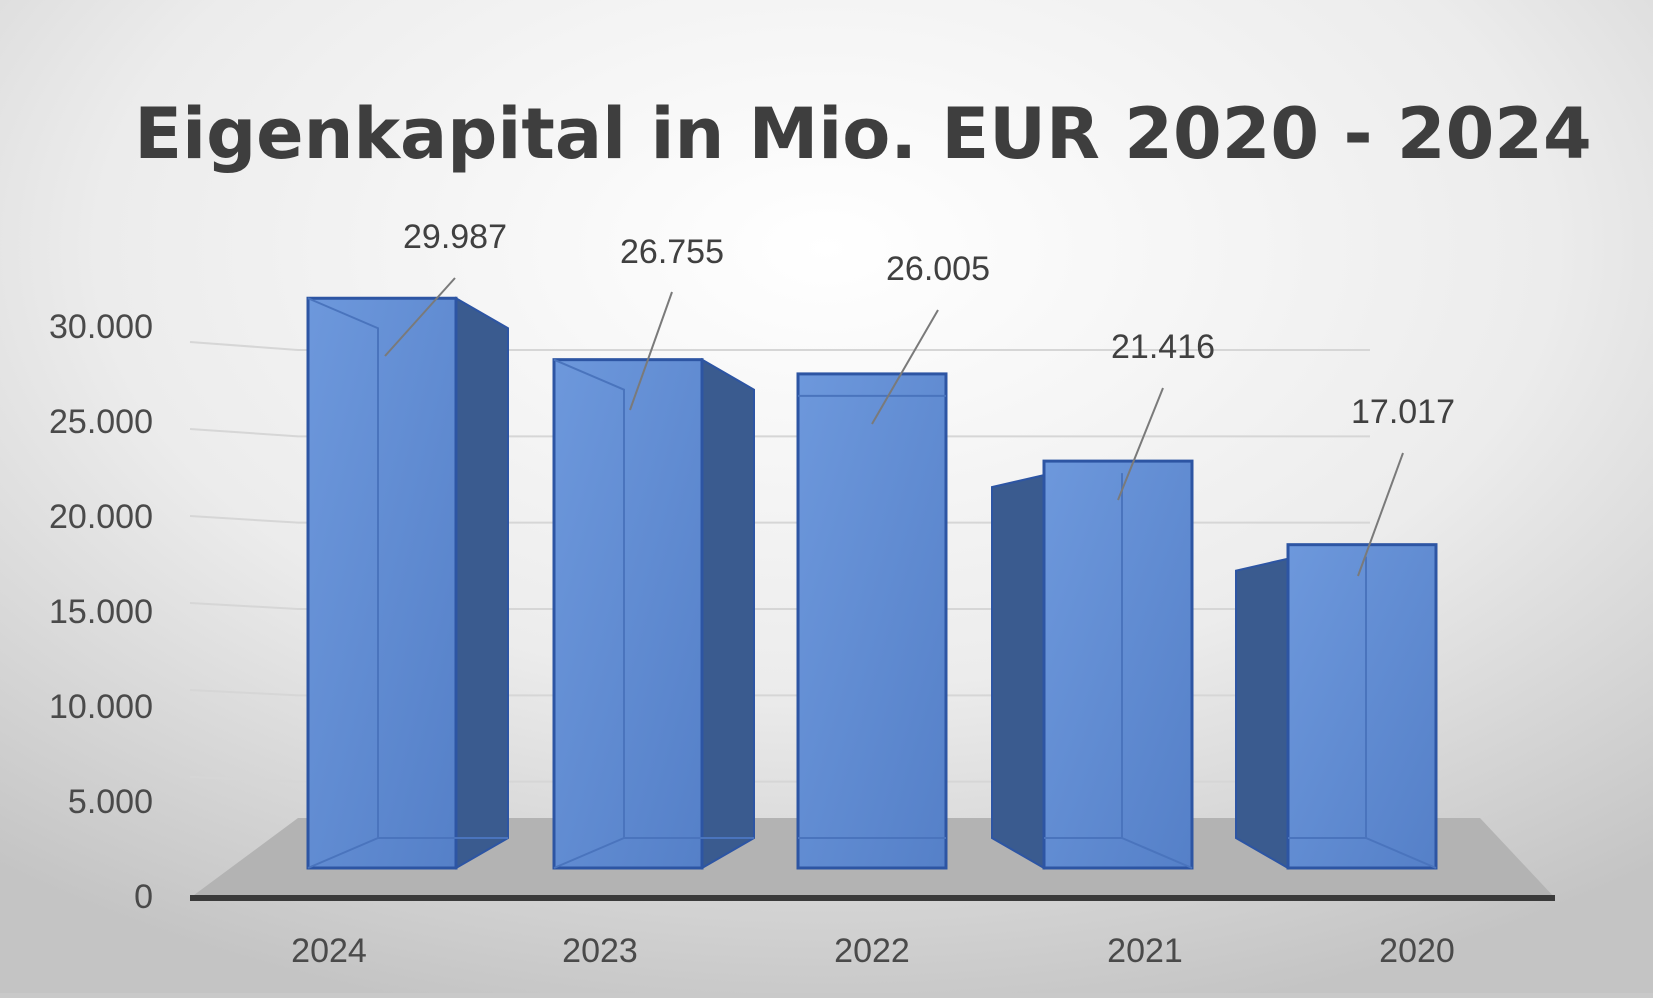  What do you see at coordinates (101, 707) in the screenshot?
I see `y-tick-label: 10.000` at bounding box center [101, 707].